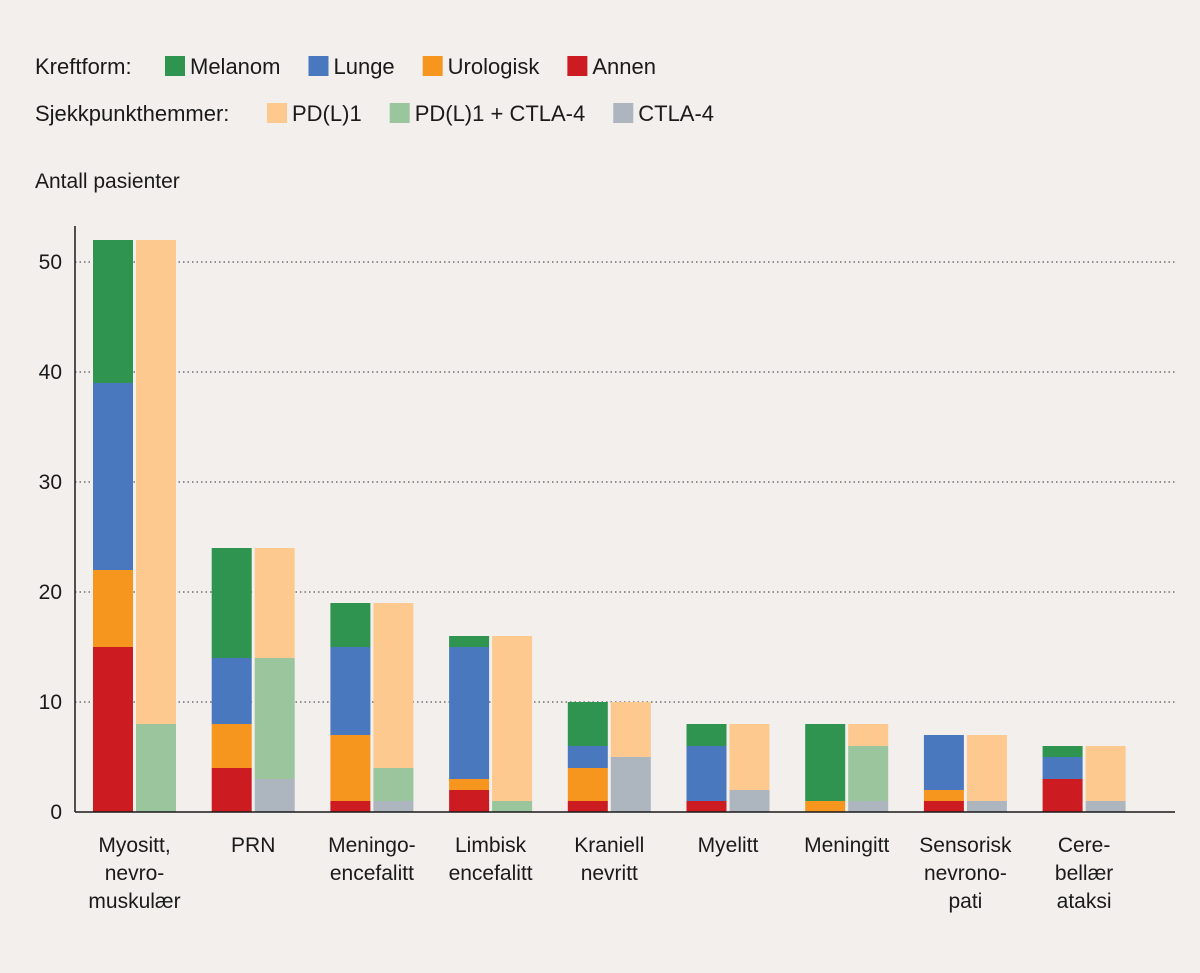  Describe the element at coordinates (491, 859) in the screenshot. I see `x-category-label-3: Limbisk encefalitt` at that location.